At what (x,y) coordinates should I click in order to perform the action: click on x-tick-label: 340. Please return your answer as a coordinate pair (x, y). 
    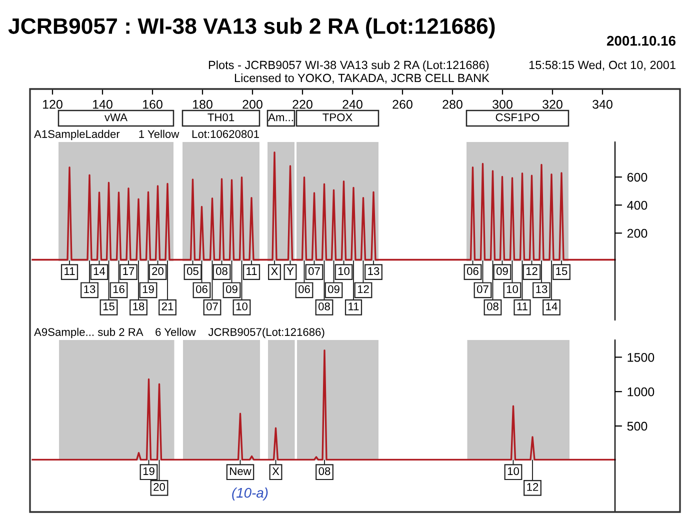
    Looking at the image, I should click on (602, 104).